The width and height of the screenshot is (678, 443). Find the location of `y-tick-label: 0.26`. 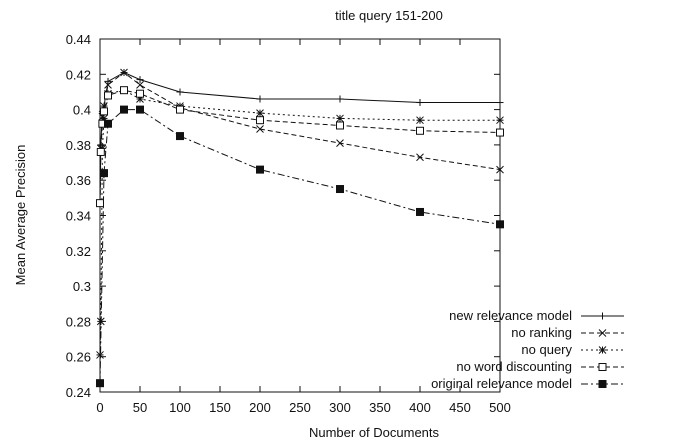

y-tick-label: 0.26 is located at coordinates (78, 357).